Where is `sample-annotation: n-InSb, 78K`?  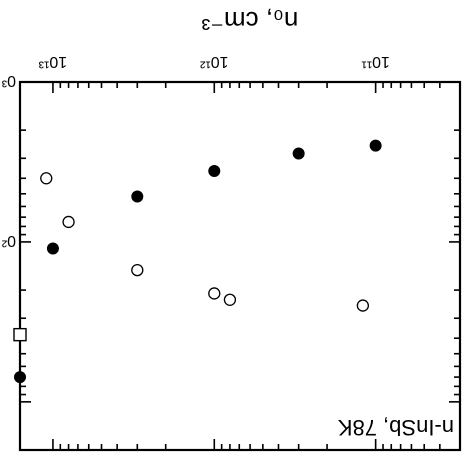
sample-annotation: n-InSb, 78K is located at coordinates (395, 427).